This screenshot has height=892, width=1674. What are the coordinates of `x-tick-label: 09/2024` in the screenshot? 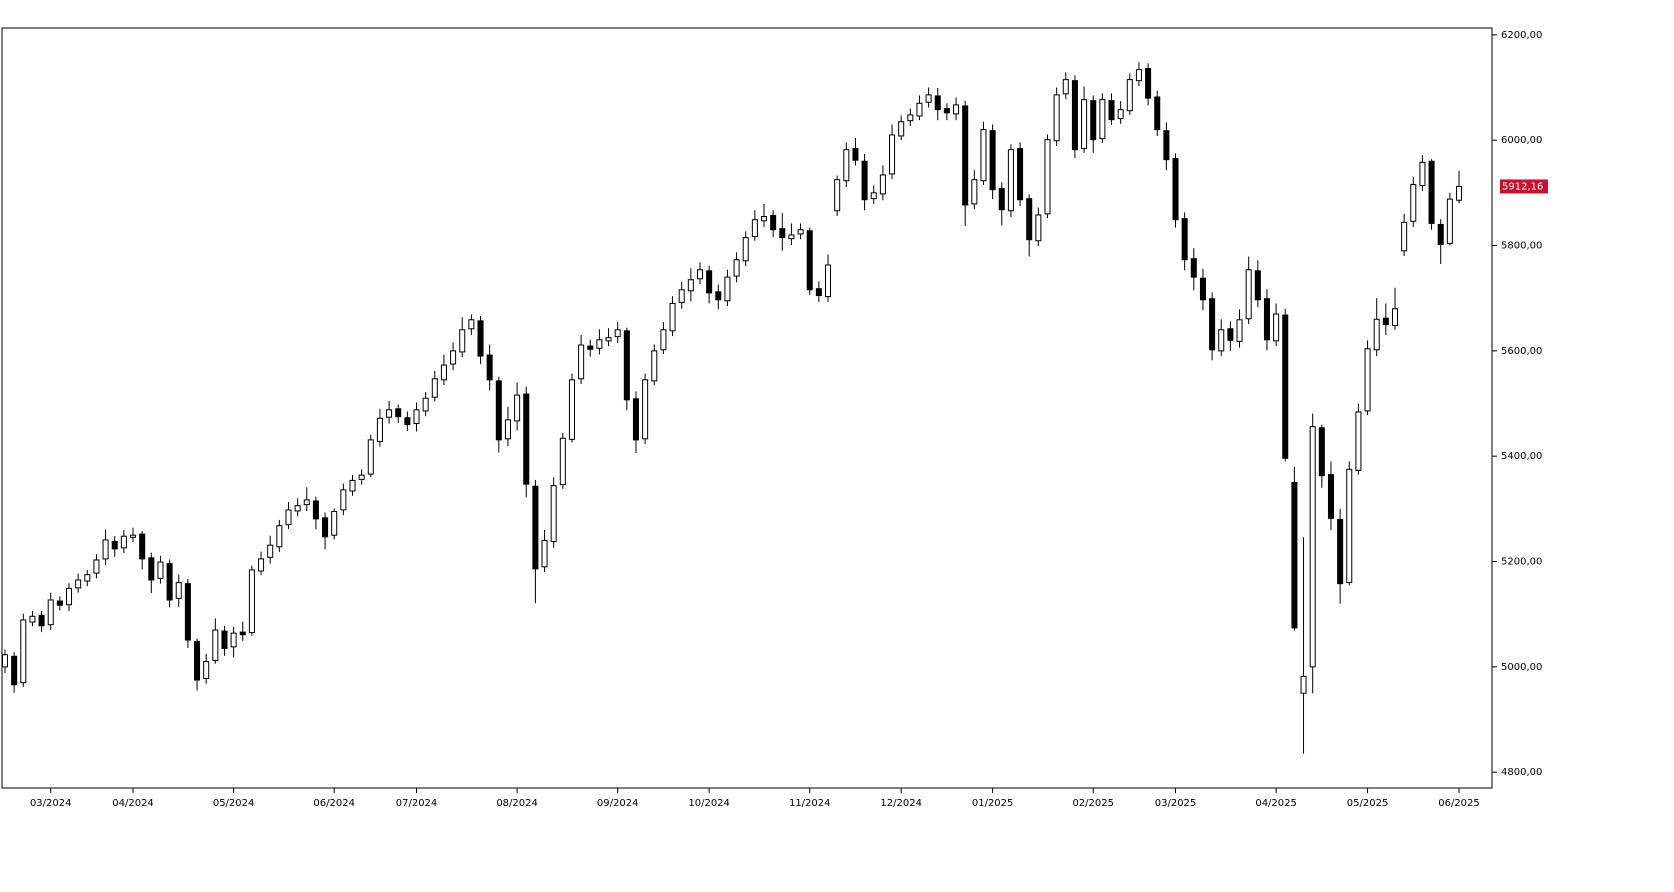 It's located at (618, 803).